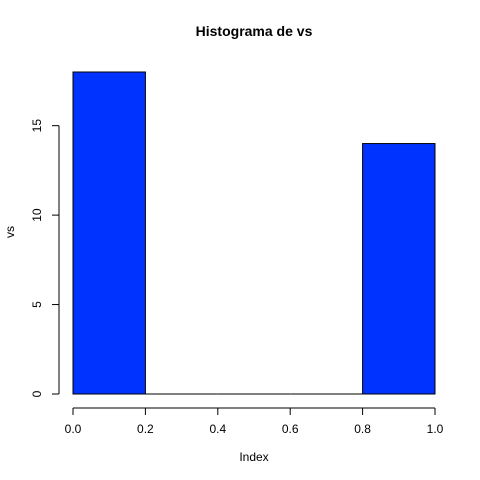 The width and height of the screenshot is (480, 480). What do you see at coordinates (10, 232) in the screenshot?
I see `y-axis-label: vs` at bounding box center [10, 232].